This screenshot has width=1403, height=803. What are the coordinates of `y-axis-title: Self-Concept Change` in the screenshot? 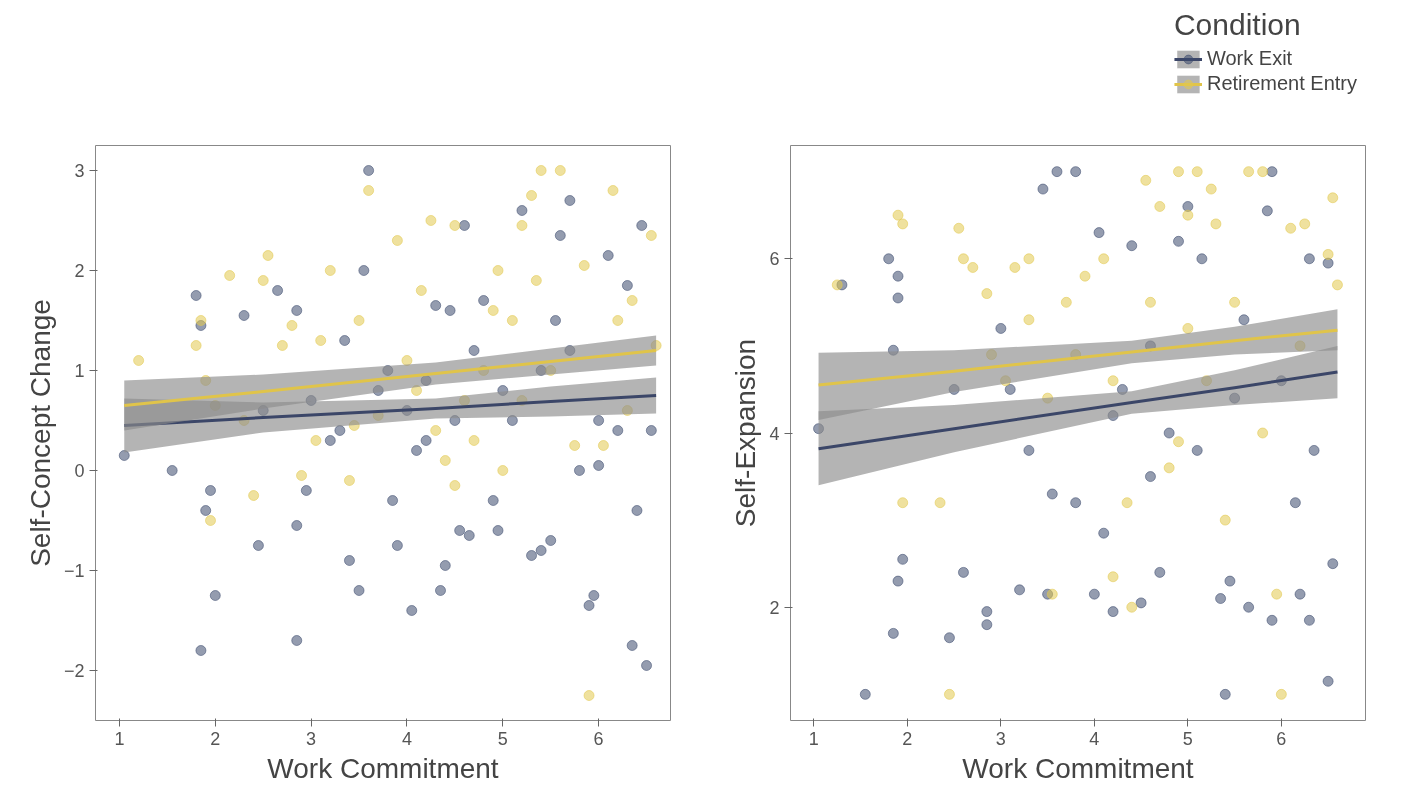 It's located at (40, 433).